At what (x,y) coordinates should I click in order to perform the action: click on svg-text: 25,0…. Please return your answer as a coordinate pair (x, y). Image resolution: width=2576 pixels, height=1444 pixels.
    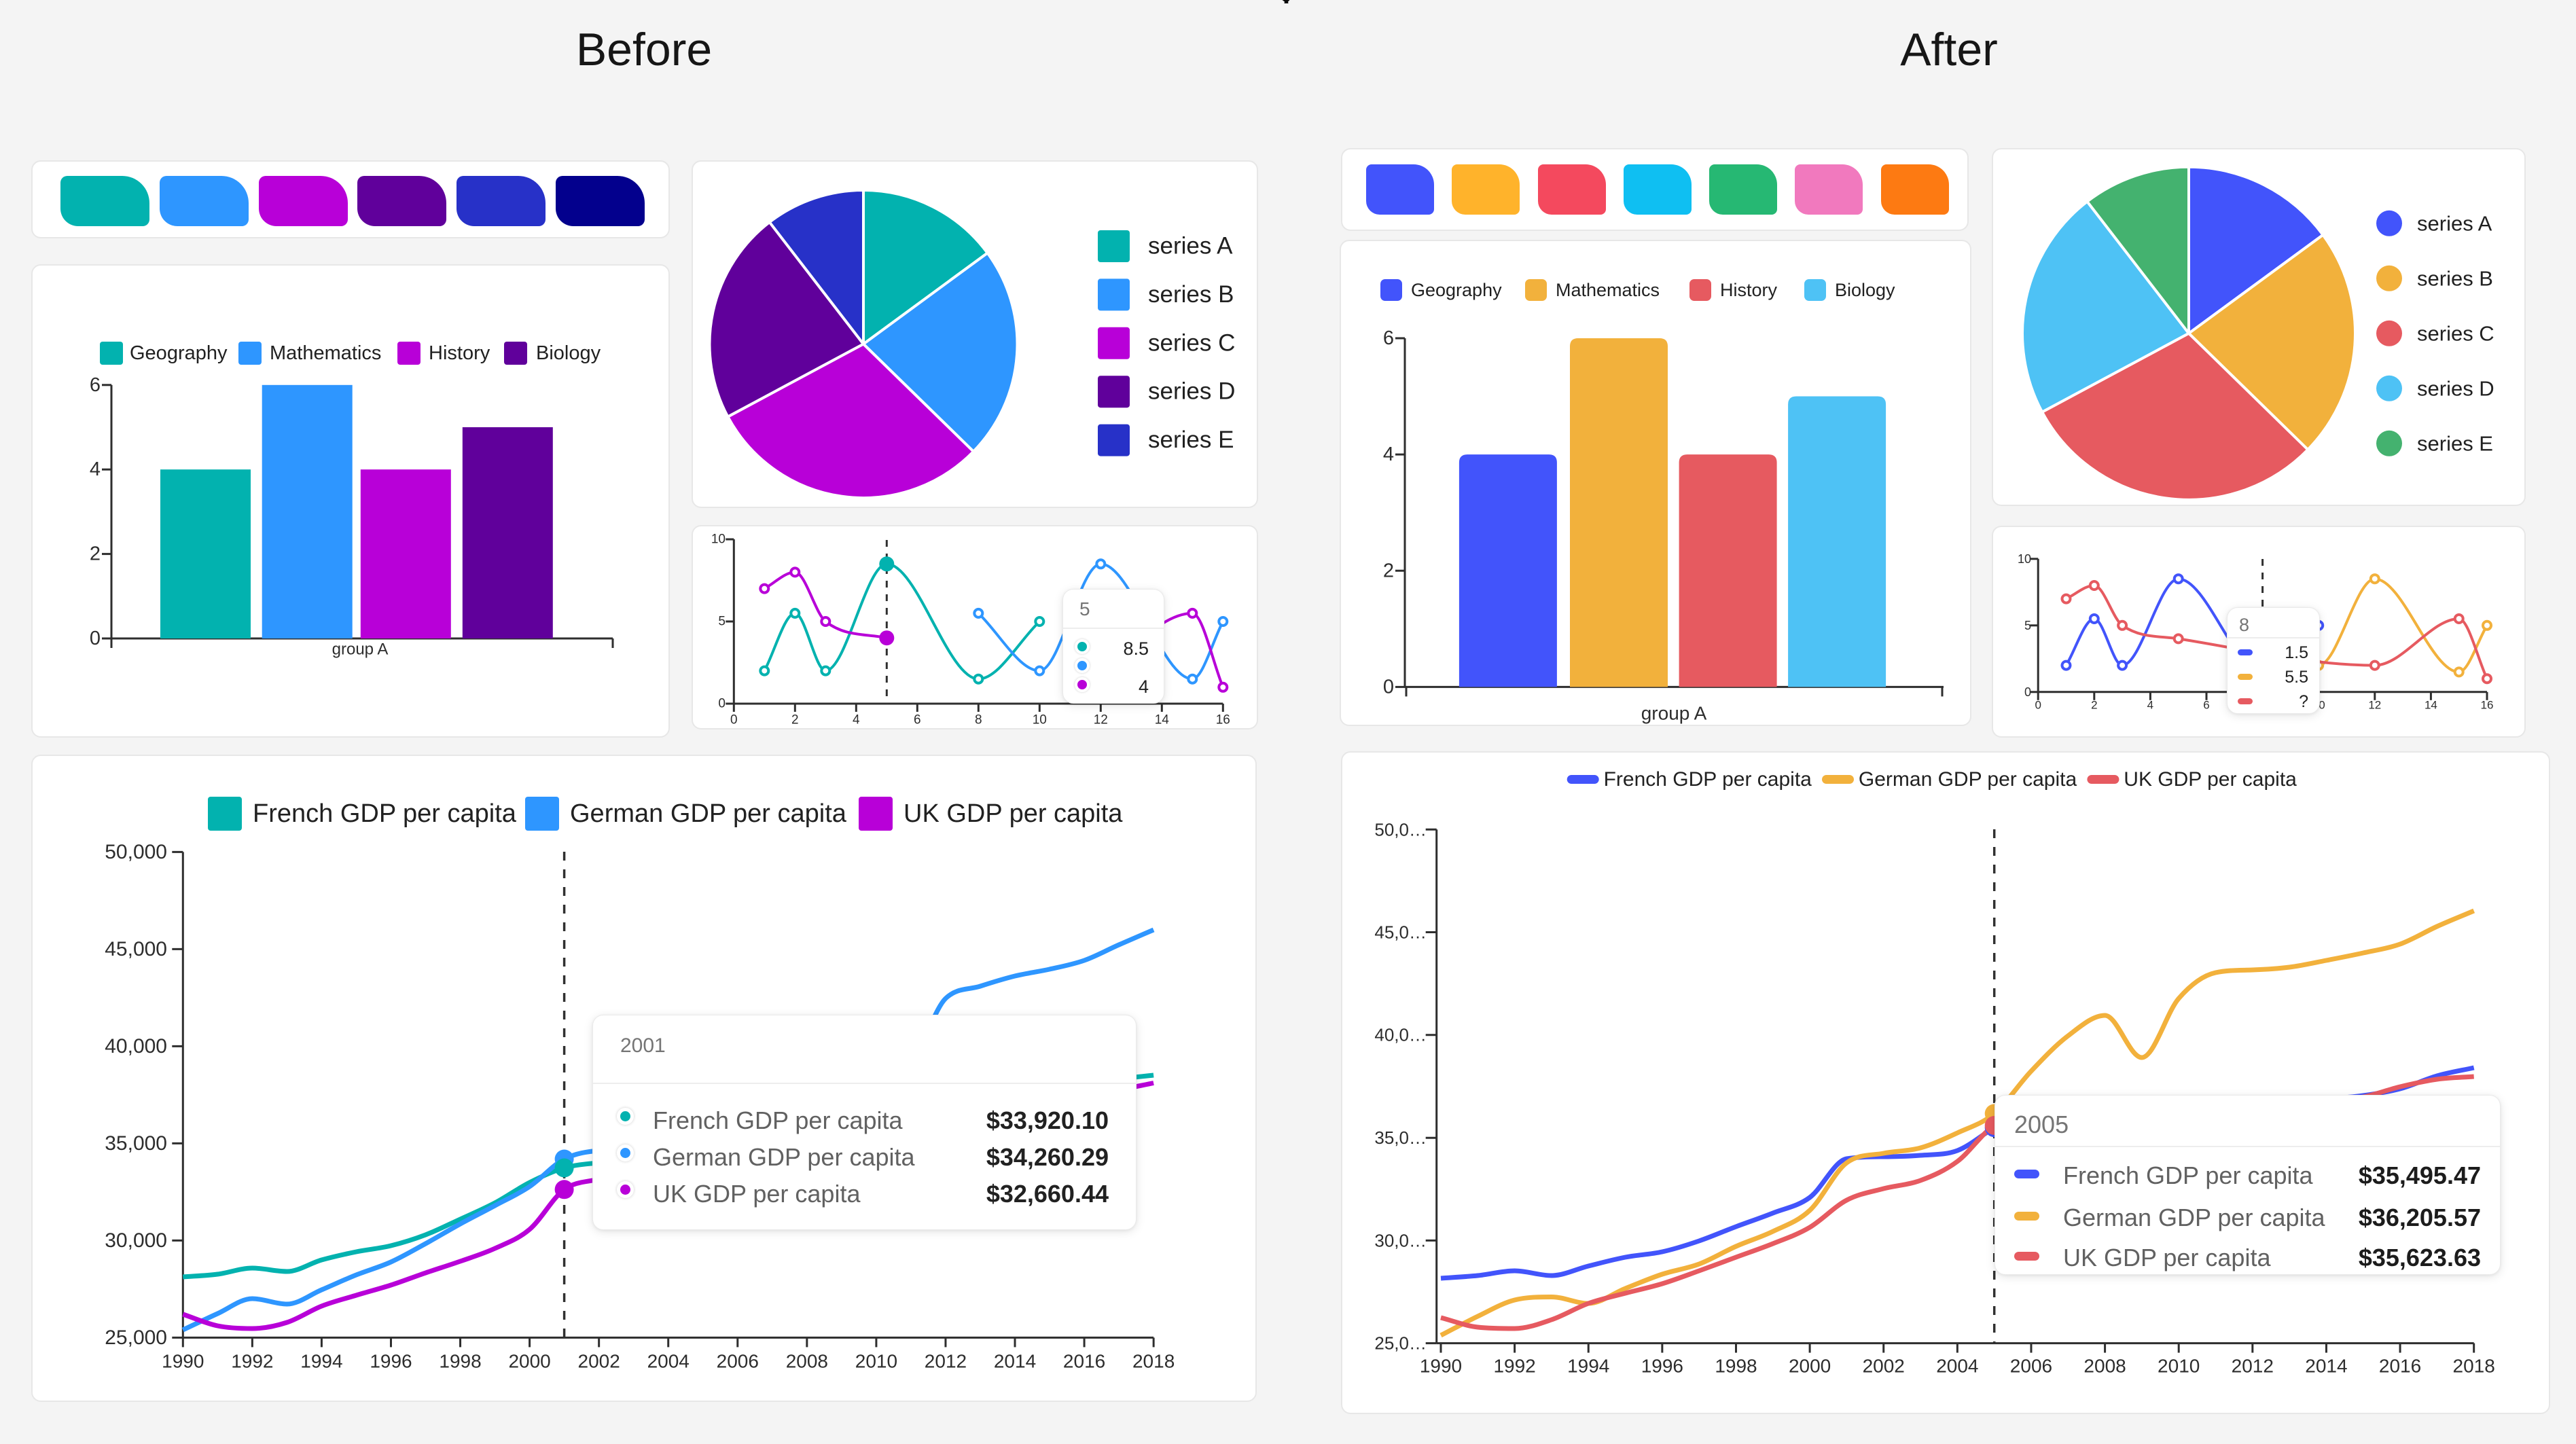
    Looking at the image, I should click on (1400, 1344).